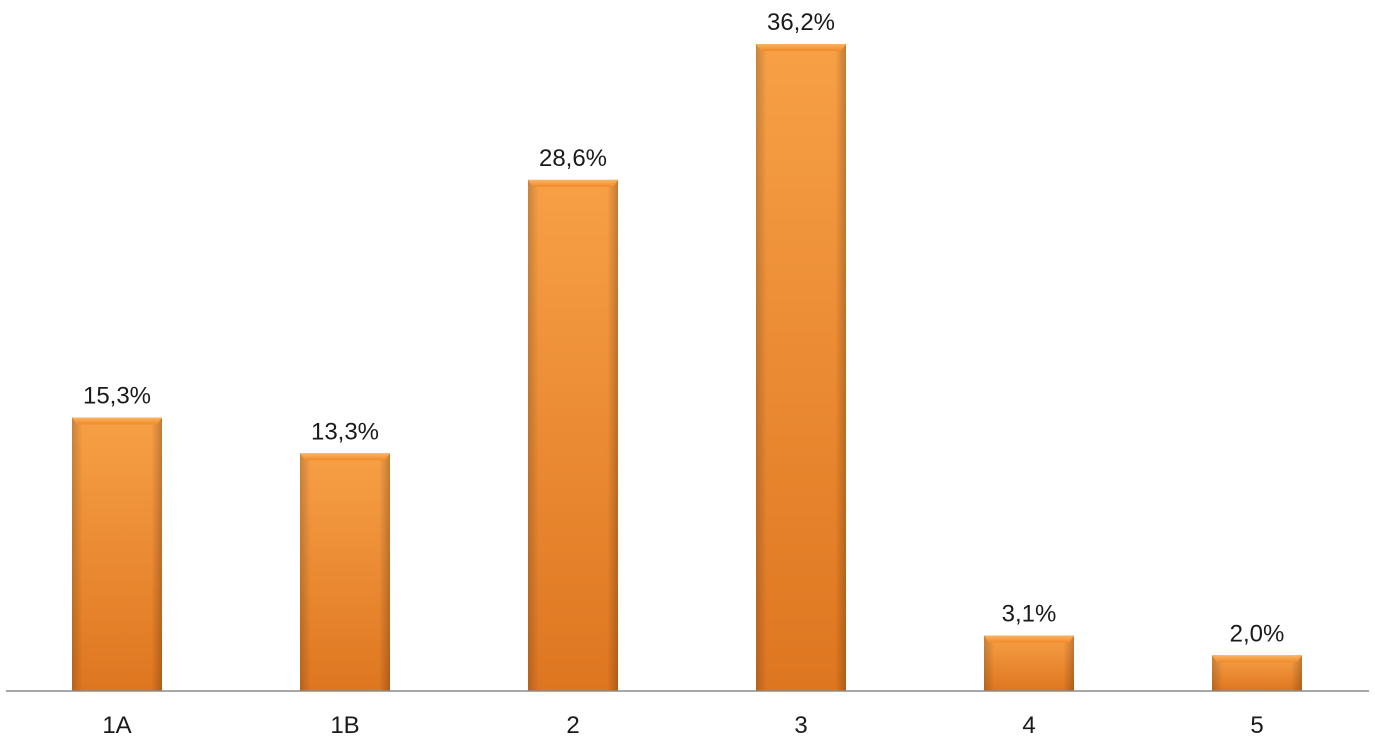 This screenshot has width=1375, height=741. What do you see at coordinates (344, 725) in the screenshot?
I see `x-tick-label-1b: 1B` at bounding box center [344, 725].